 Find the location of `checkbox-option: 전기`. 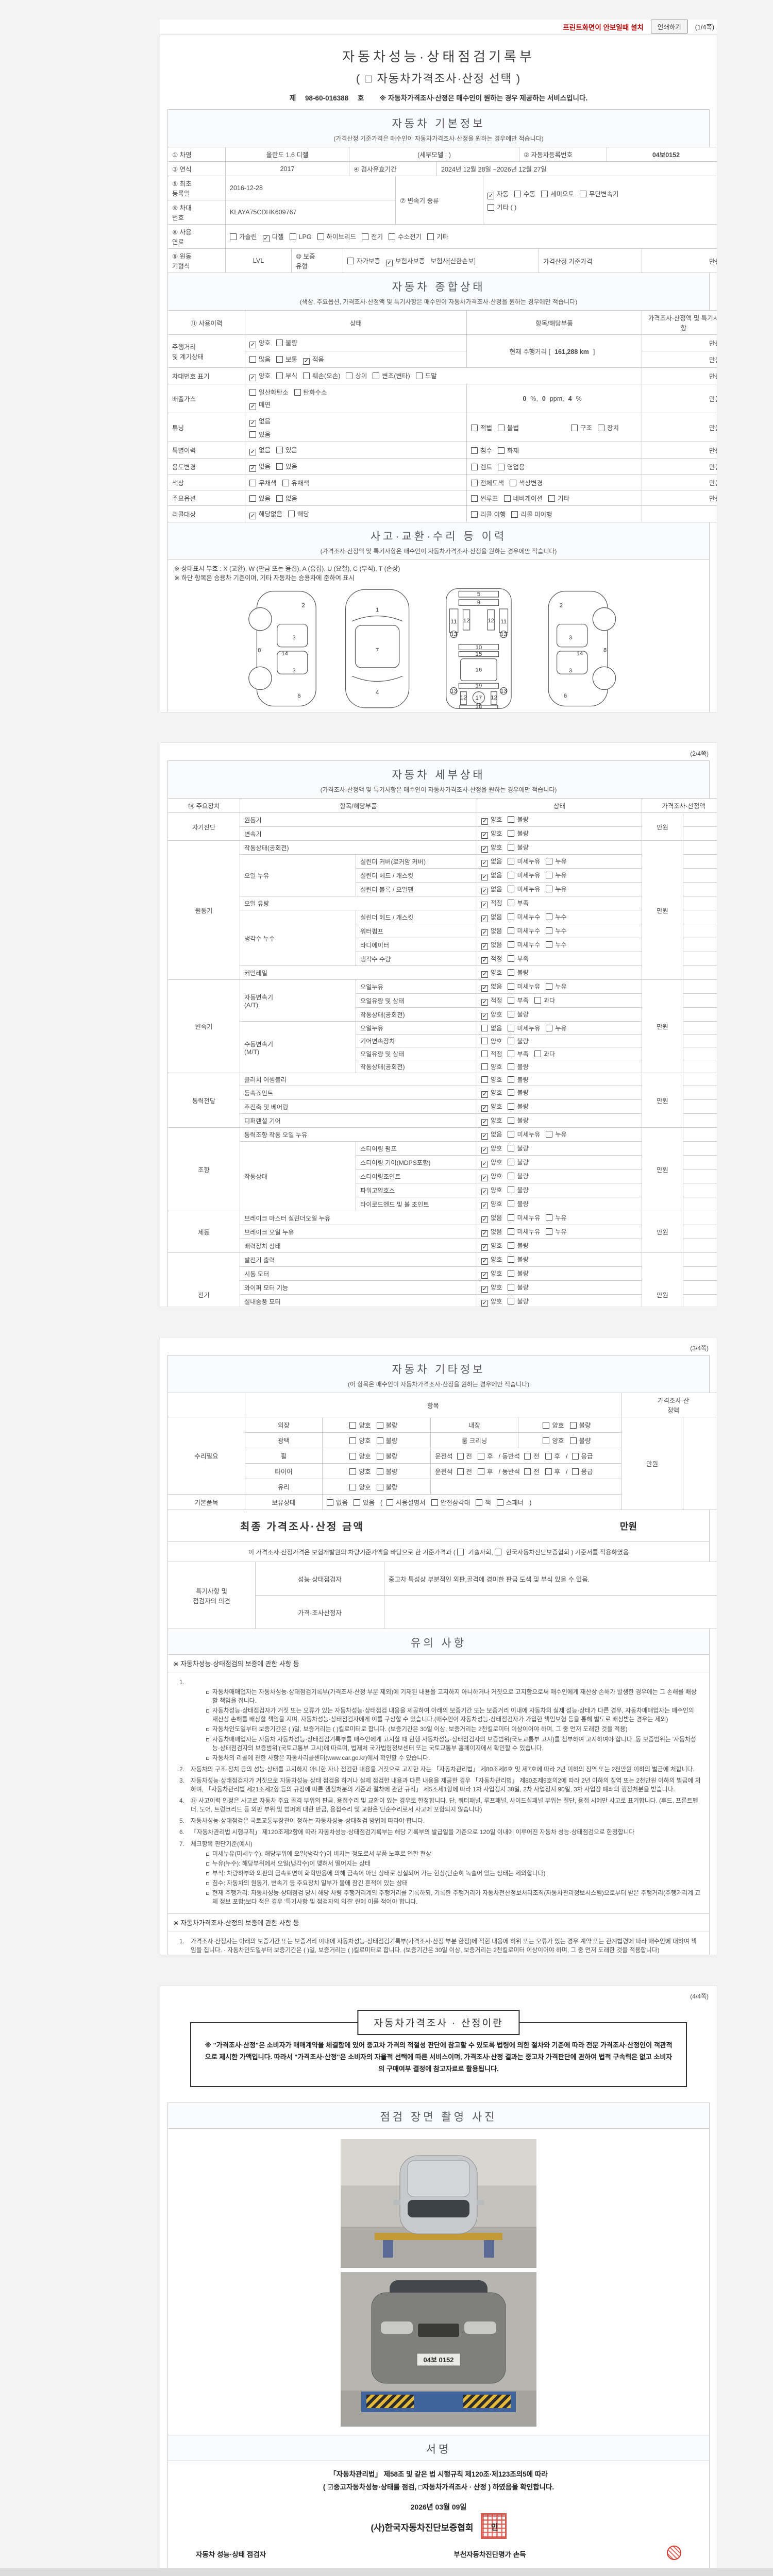

checkbox-option: 전기 is located at coordinates (372, 236).